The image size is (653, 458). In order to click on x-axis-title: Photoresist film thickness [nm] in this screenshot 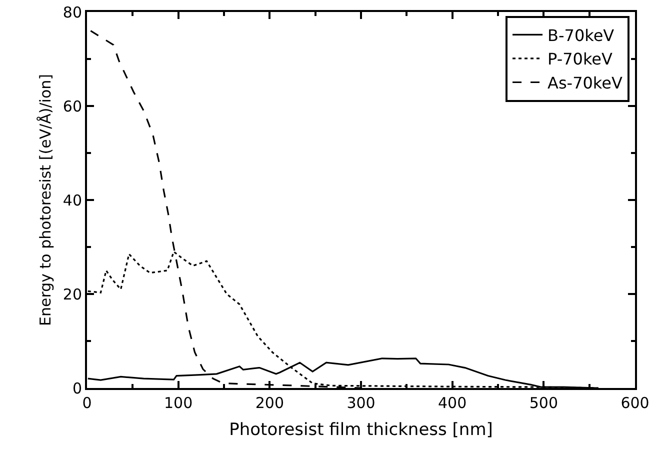, I will do `click(361, 430)`.